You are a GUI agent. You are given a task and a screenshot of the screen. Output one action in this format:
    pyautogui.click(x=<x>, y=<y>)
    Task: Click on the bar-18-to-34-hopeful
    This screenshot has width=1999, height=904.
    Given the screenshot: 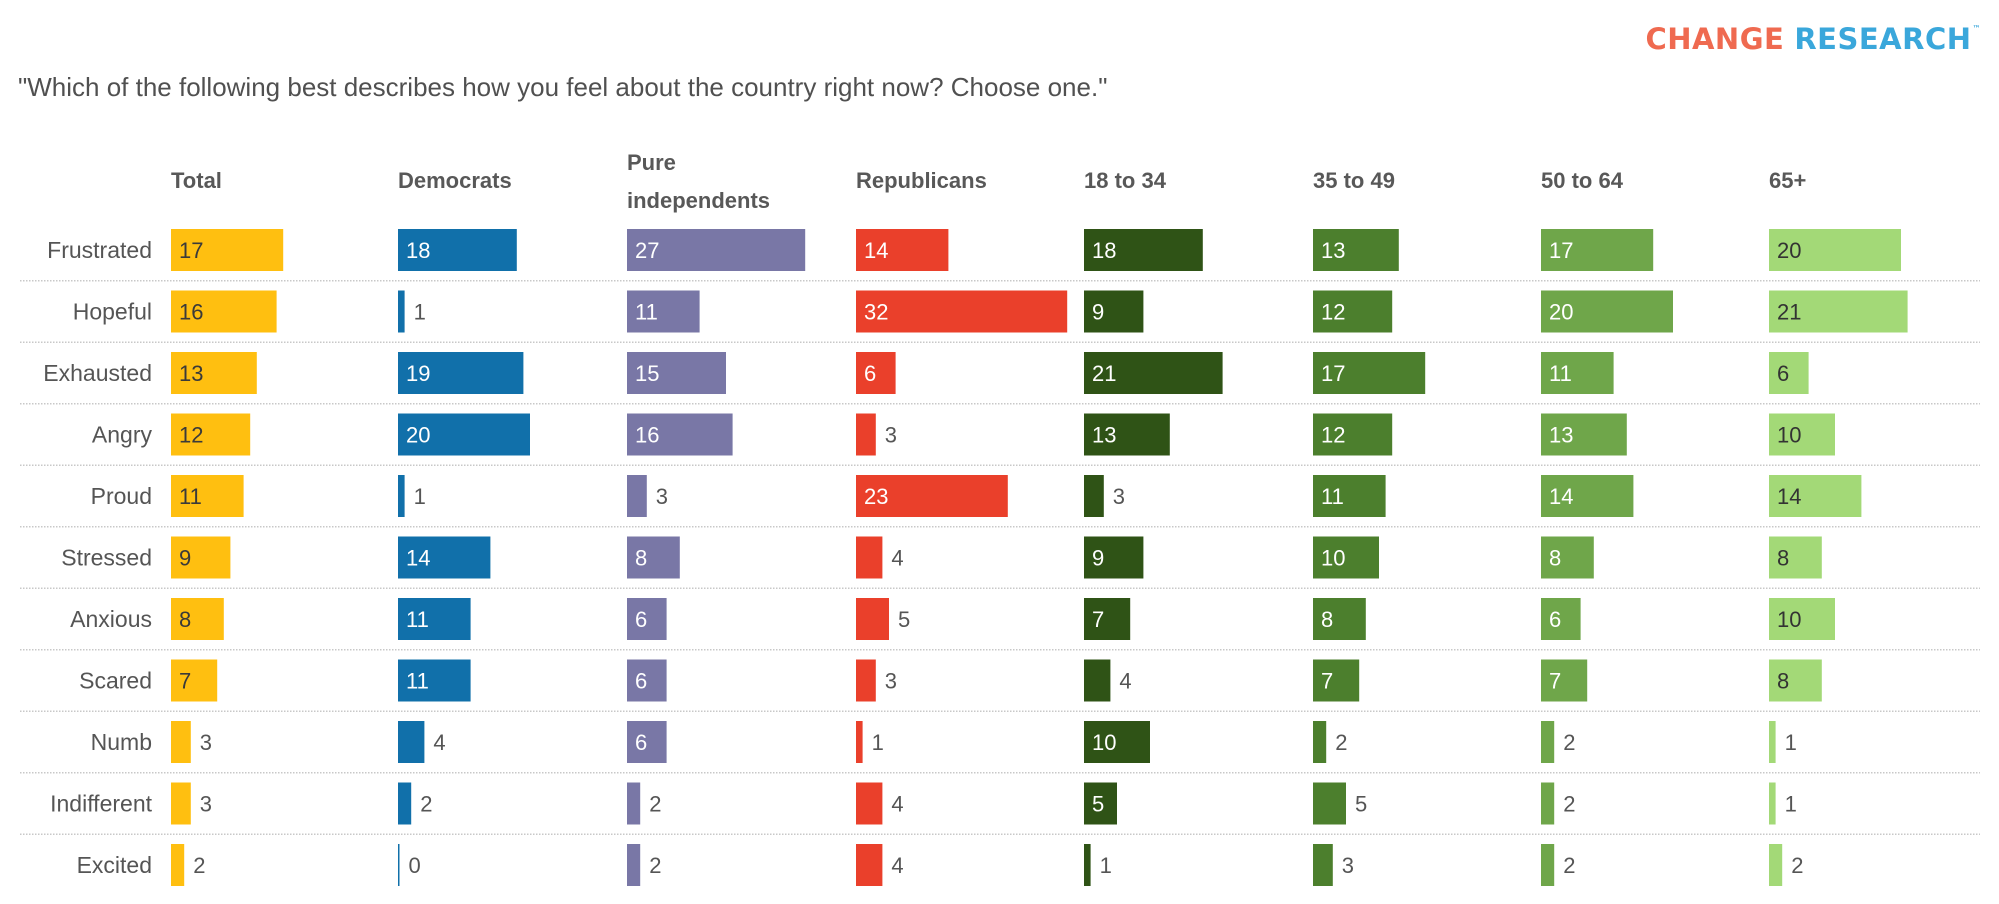 What is the action you would take?
    pyautogui.click(x=1114, y=311)
    